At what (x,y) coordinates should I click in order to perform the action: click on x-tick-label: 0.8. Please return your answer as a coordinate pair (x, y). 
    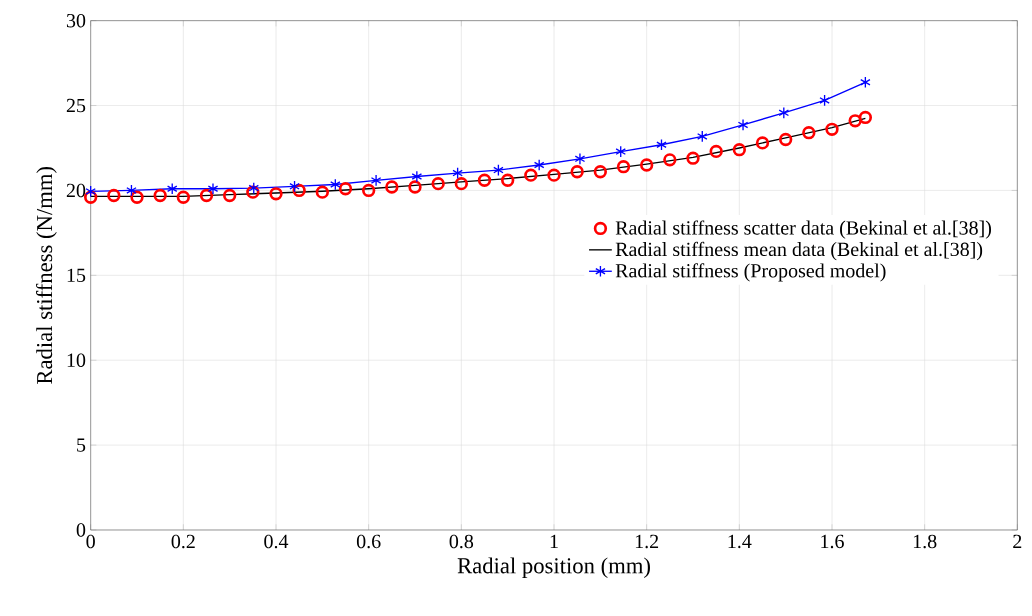
    Looking at the image, I should click on (461, 541).